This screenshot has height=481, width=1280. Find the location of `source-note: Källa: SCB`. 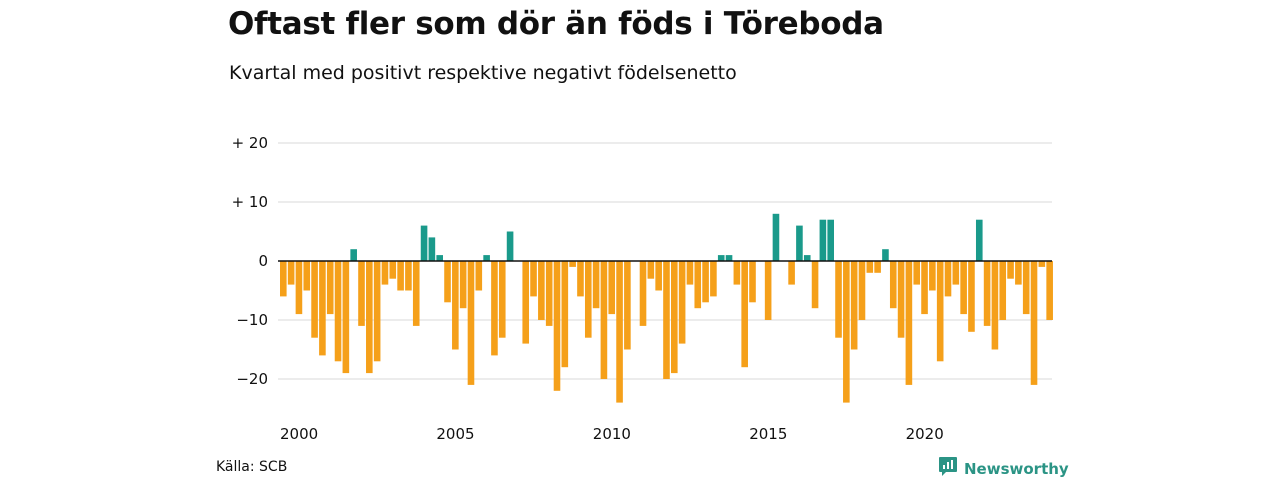

source-note: Källa: SCB is located at coordinates (252, 467).